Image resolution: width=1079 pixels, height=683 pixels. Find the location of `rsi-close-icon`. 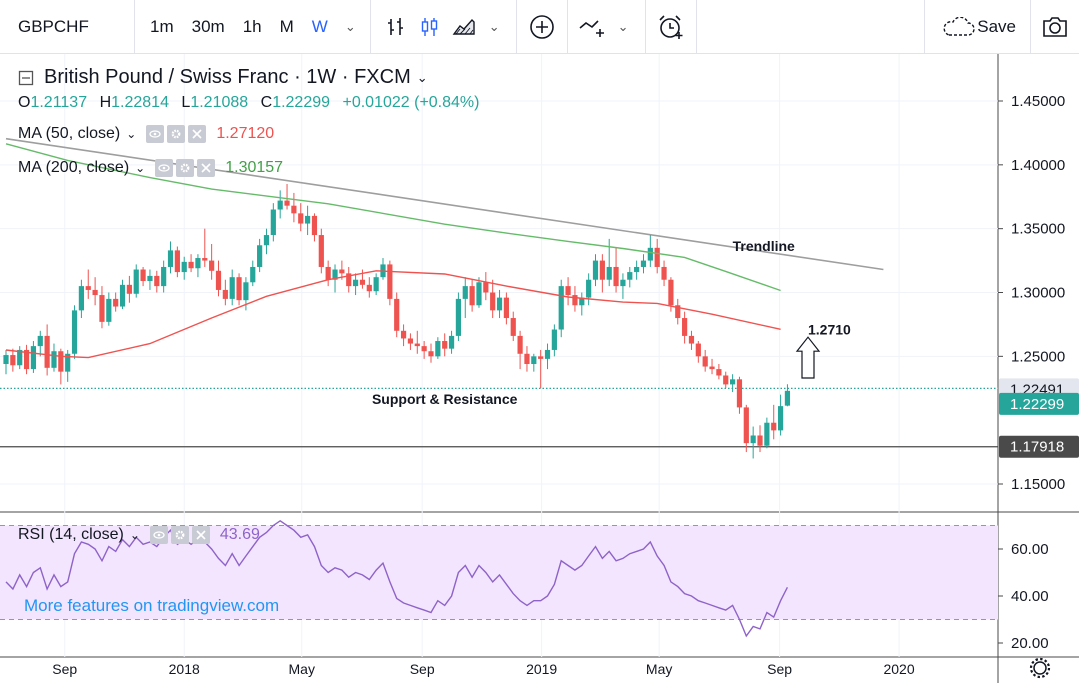

rsi-close-icon is located at coordinates (200, 535).